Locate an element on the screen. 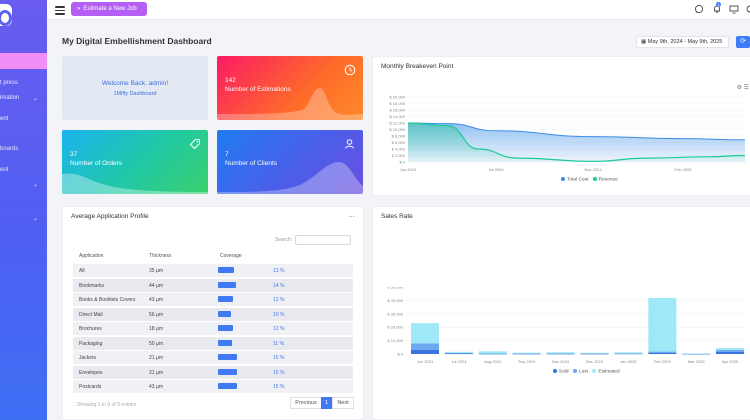 The height and width of the screenshot is (420, 750). legend-dot-sold is located at coordinates (555, 371).